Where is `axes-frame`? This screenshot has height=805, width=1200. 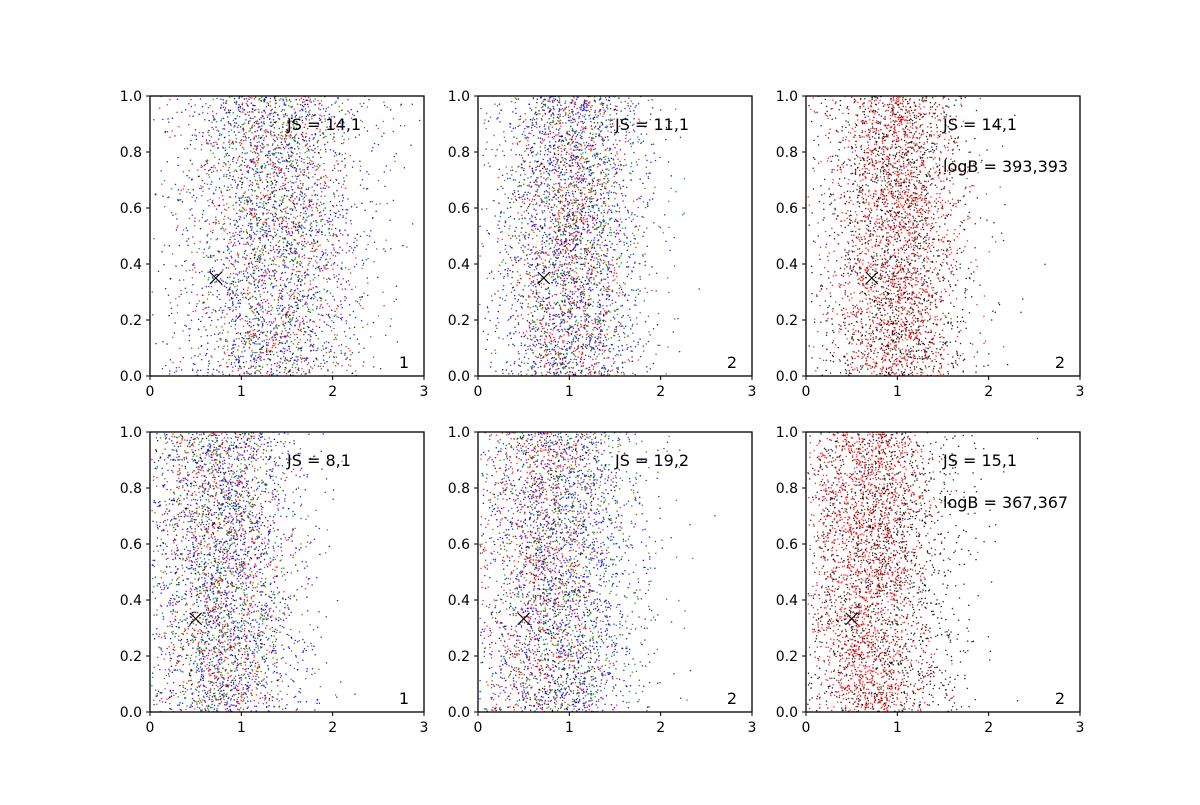
axes-frame is located at coordinates (287, 236).